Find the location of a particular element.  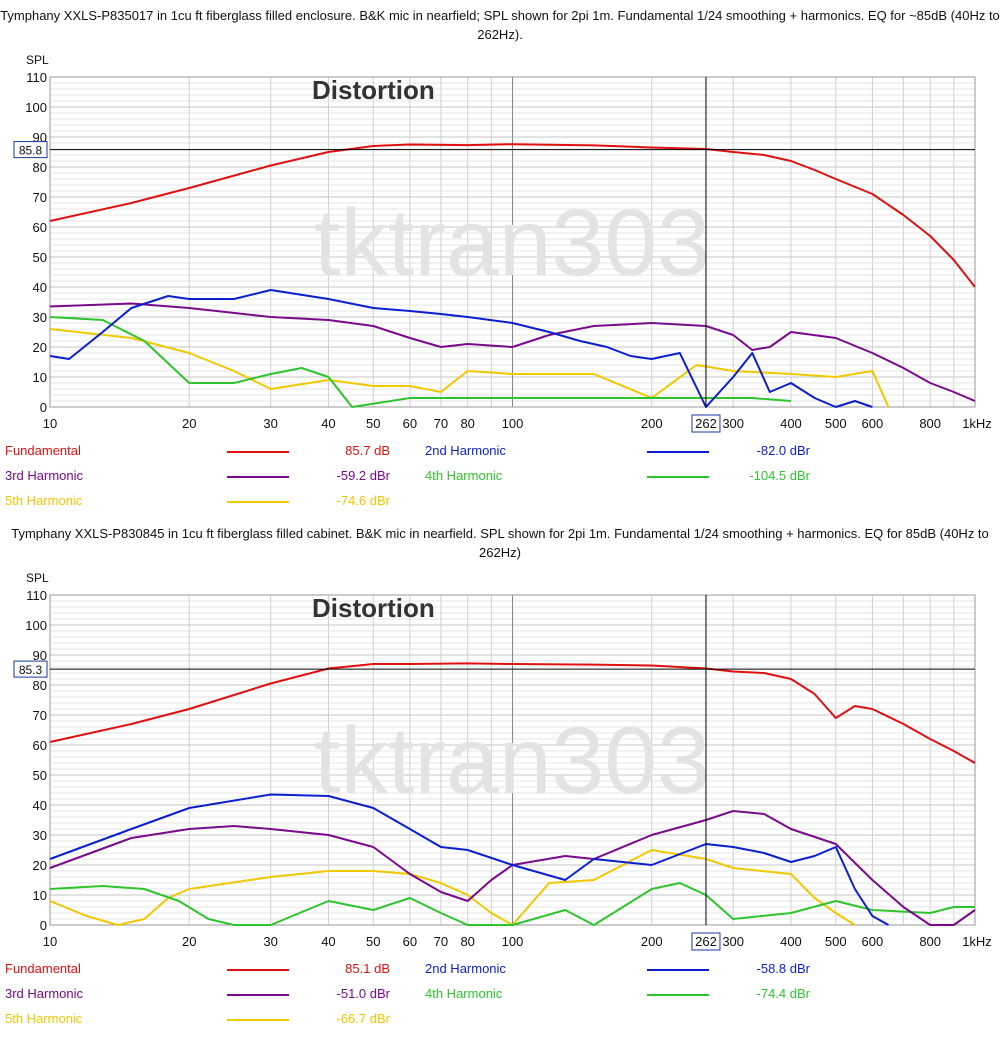

legend-value-4th-harmonic: -104.5 dBr is located at coordinates (779, 475).